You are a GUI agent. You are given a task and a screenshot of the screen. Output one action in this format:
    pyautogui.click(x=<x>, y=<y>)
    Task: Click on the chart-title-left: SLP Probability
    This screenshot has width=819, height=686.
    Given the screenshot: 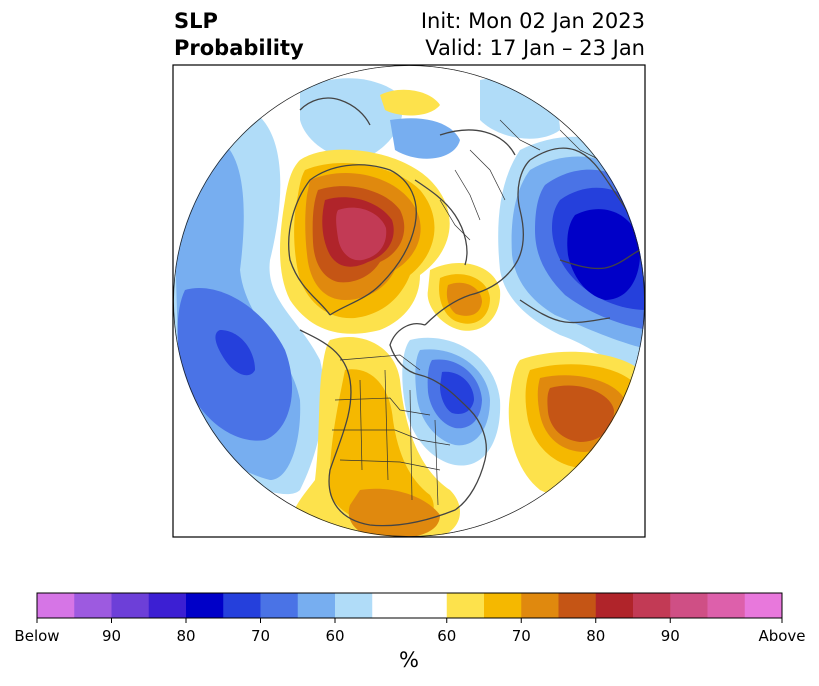 What is the action you would take?
    pyautogui.click(x=239, y=35)
    